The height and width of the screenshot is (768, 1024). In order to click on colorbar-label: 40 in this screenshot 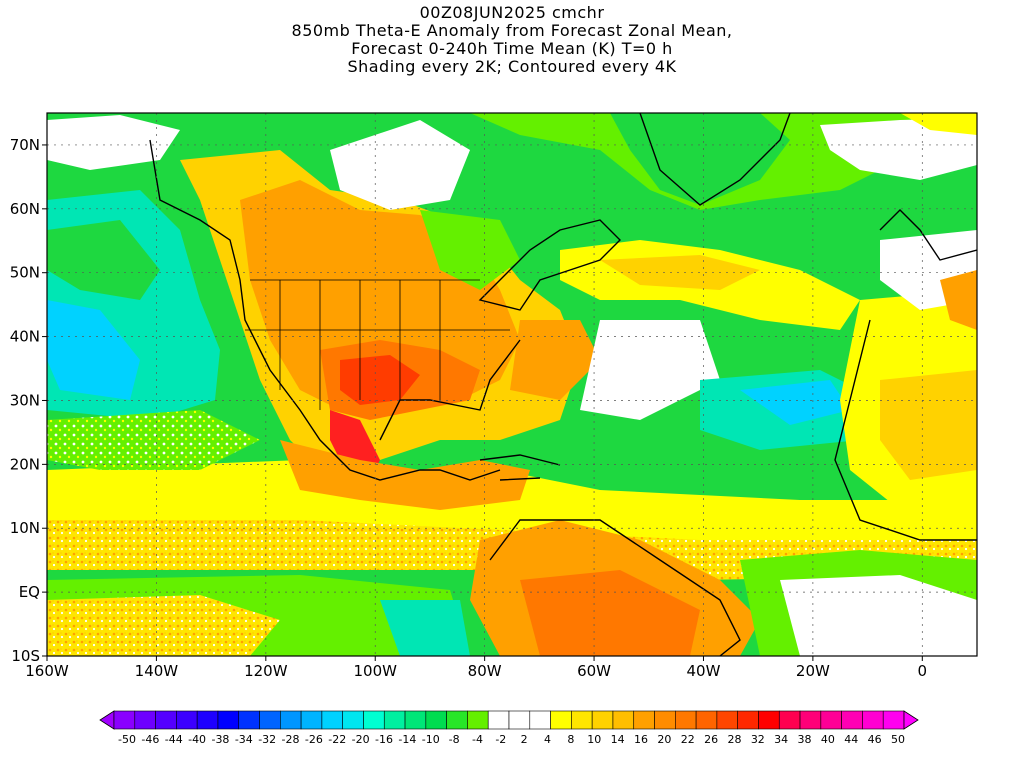, I will do `click(828, 739)`.